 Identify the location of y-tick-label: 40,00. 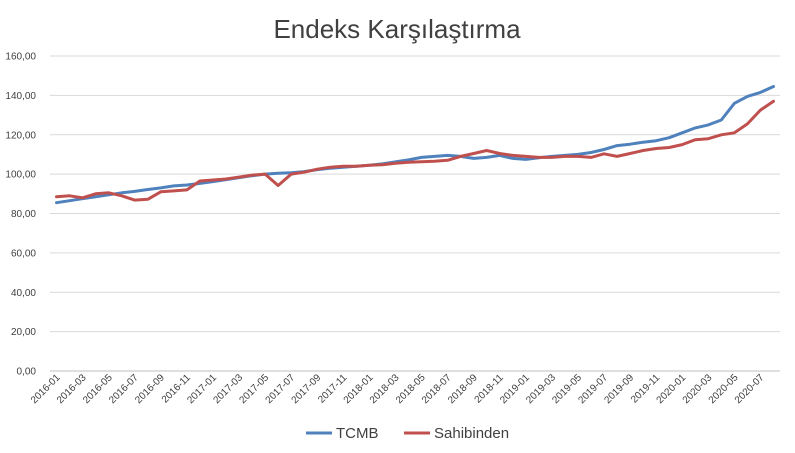
(23, 293).